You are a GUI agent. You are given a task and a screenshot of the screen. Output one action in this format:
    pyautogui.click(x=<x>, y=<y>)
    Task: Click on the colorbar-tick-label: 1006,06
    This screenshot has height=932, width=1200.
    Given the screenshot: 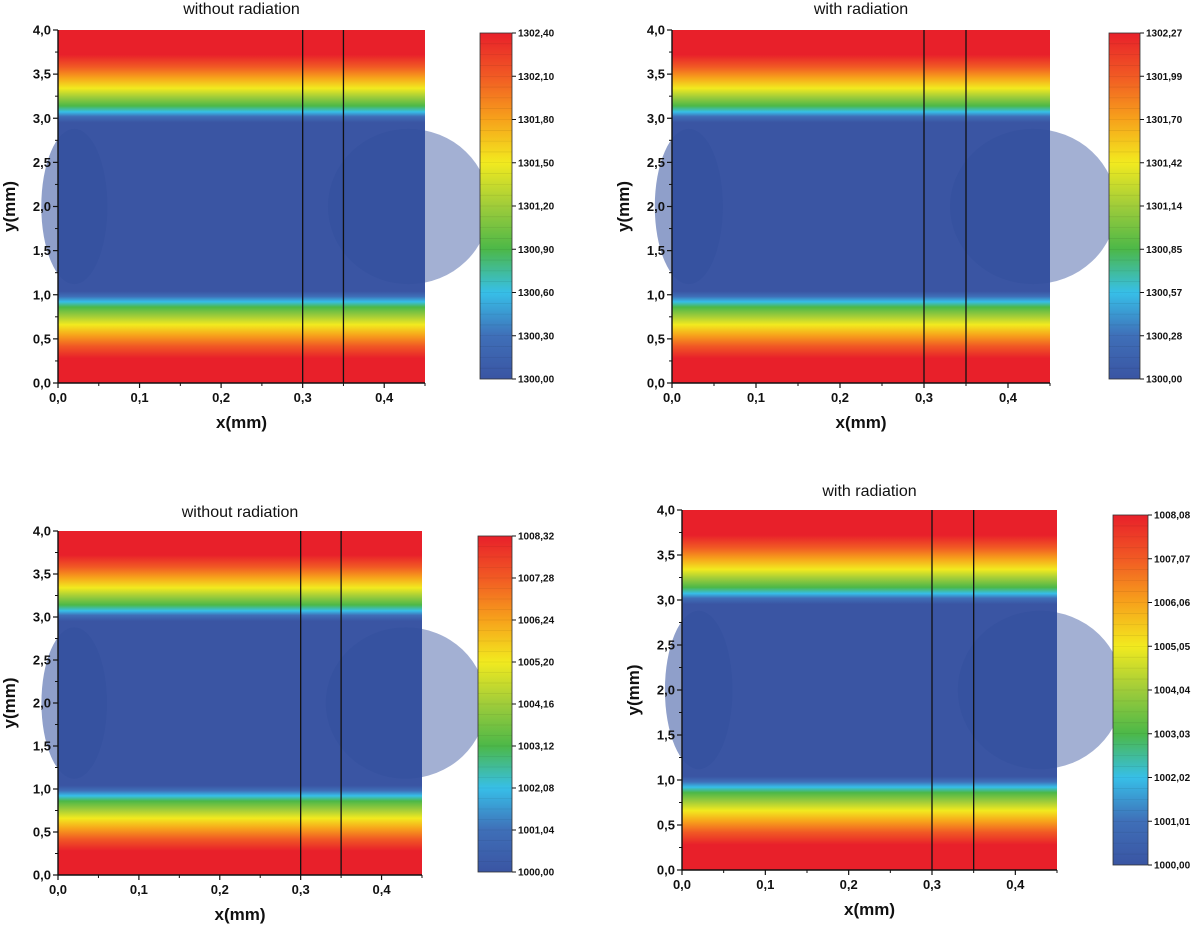 What is the action you would take?
    pyautogui.click(x=1172, y=603)
    